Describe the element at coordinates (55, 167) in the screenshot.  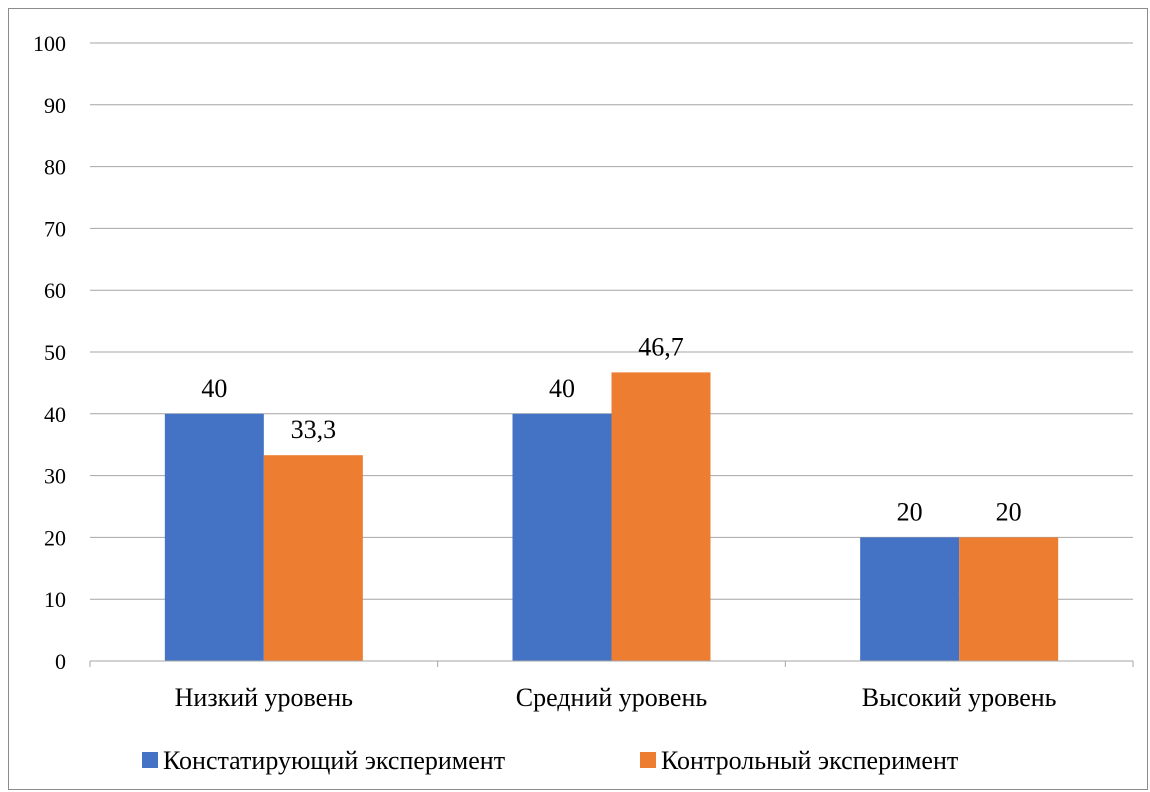
I see `y-tick-label: 80` at that location.